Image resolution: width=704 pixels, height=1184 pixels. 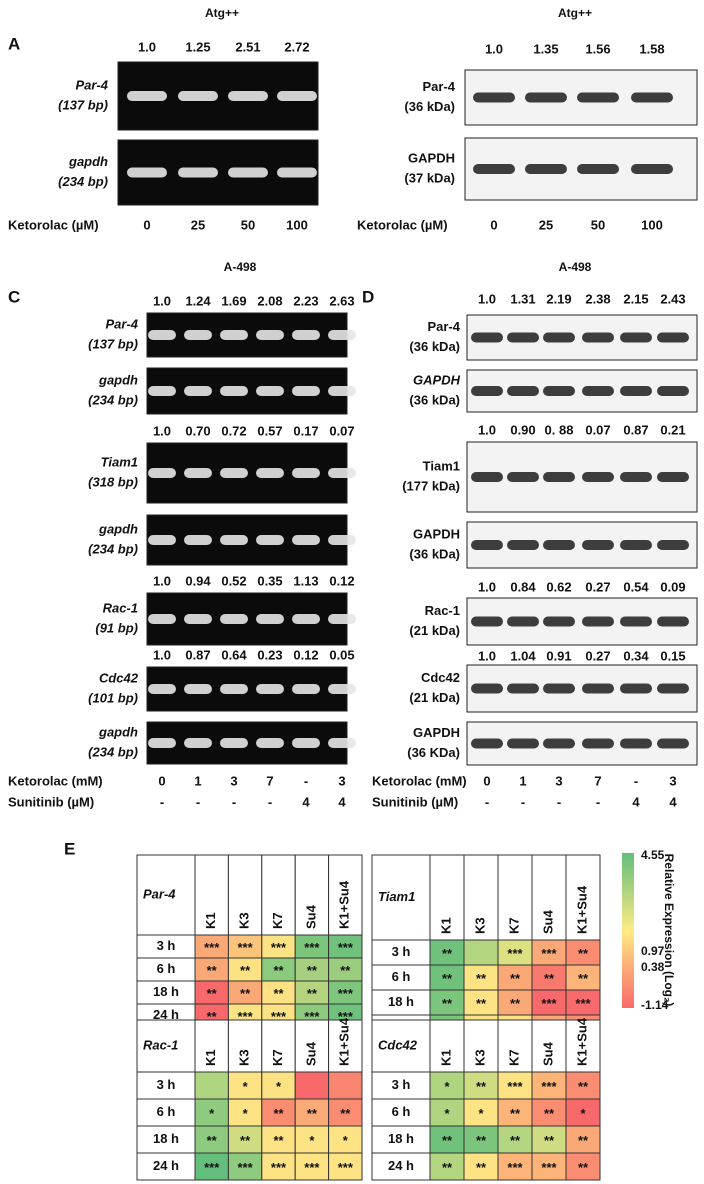 What do you see at coordinates (402, 224) in the screenshot?
I see `treatment-label: Ketorolac (µM)` at bounding box center [402, 224].